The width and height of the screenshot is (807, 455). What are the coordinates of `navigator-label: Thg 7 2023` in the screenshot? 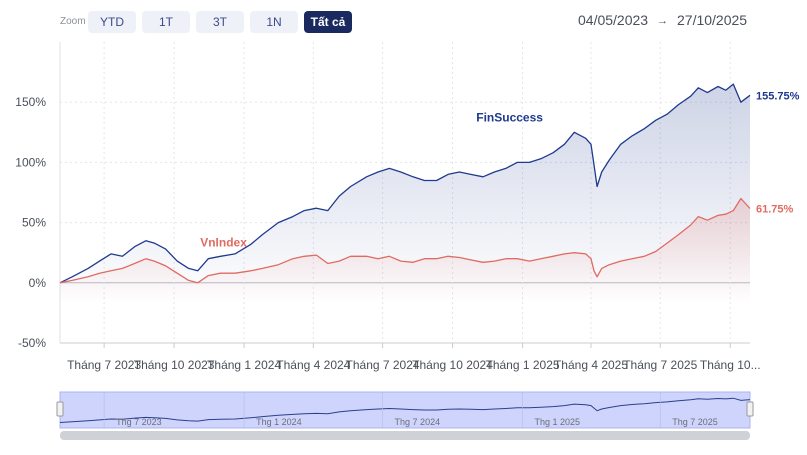 It's located at (139, 422).